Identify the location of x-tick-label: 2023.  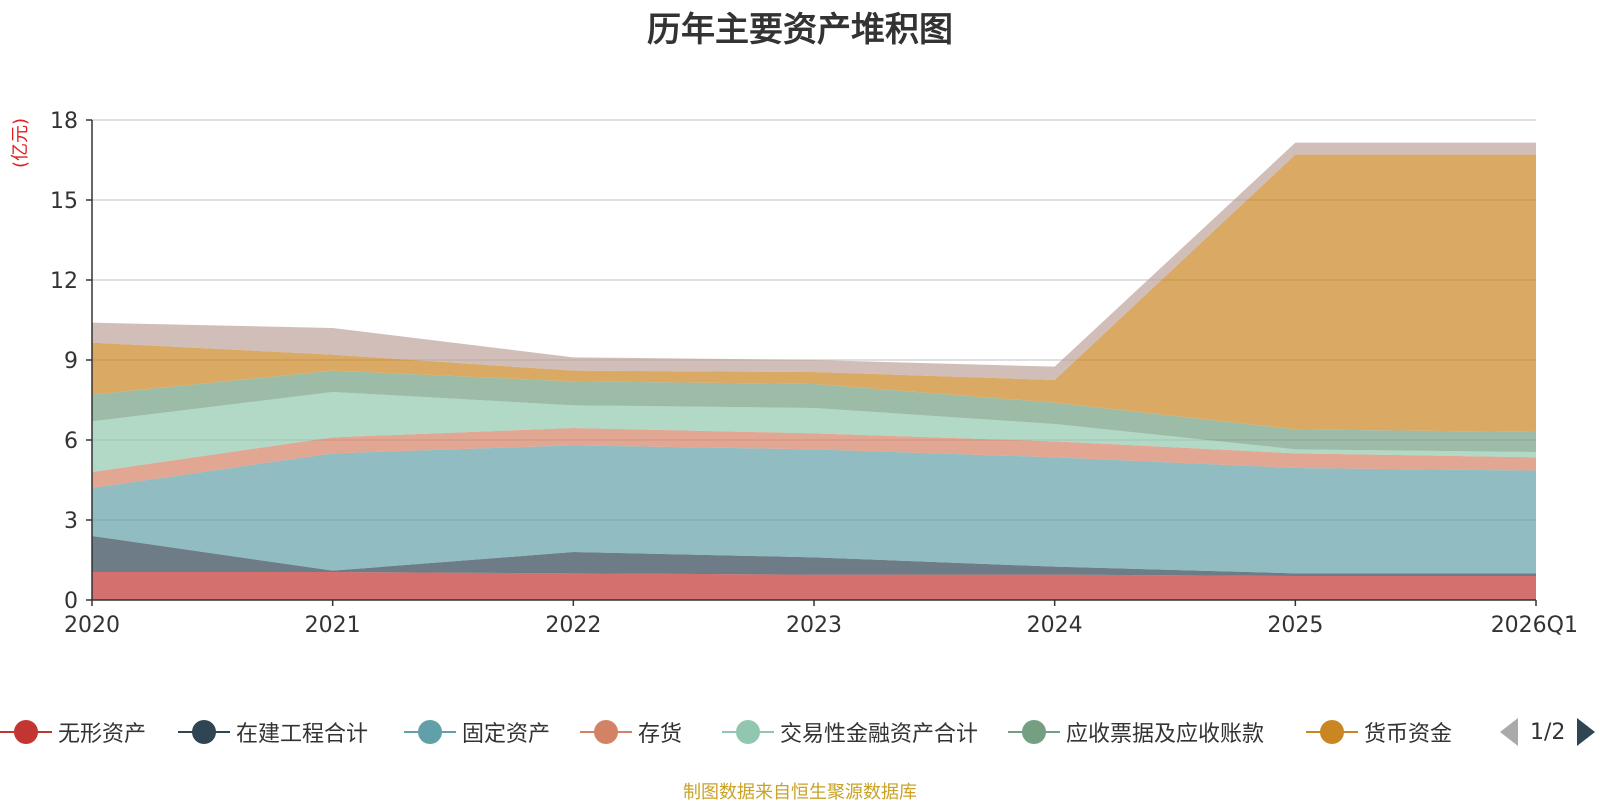
(814, 625).